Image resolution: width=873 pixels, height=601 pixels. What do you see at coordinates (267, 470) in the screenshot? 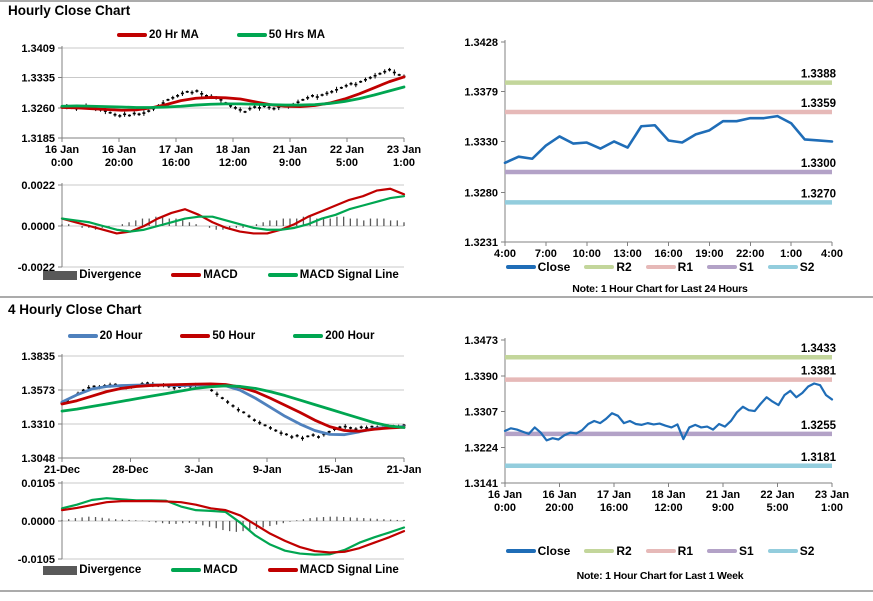
I see `svg-text: 9-Jan` at bounding box center [267, 470].